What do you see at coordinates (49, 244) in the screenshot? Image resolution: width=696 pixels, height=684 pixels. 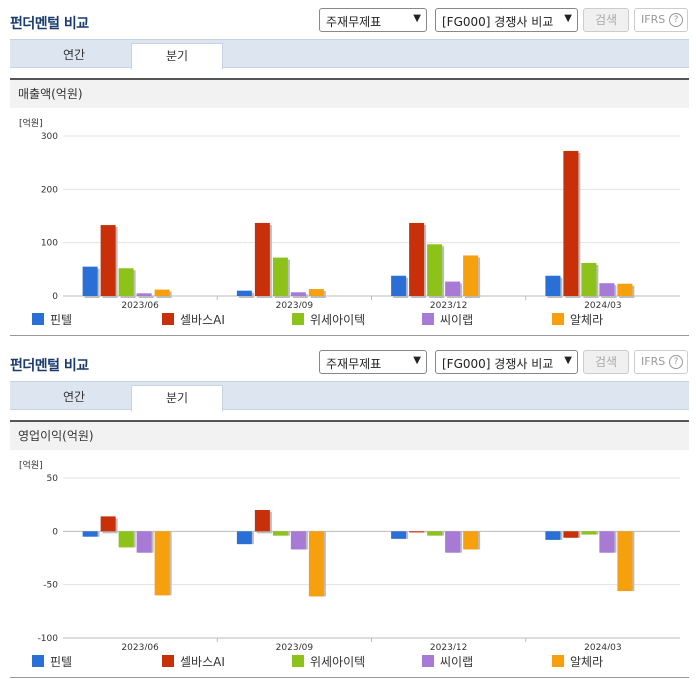 I see `y-tick-label: 100` at bounding box center [49, 244].